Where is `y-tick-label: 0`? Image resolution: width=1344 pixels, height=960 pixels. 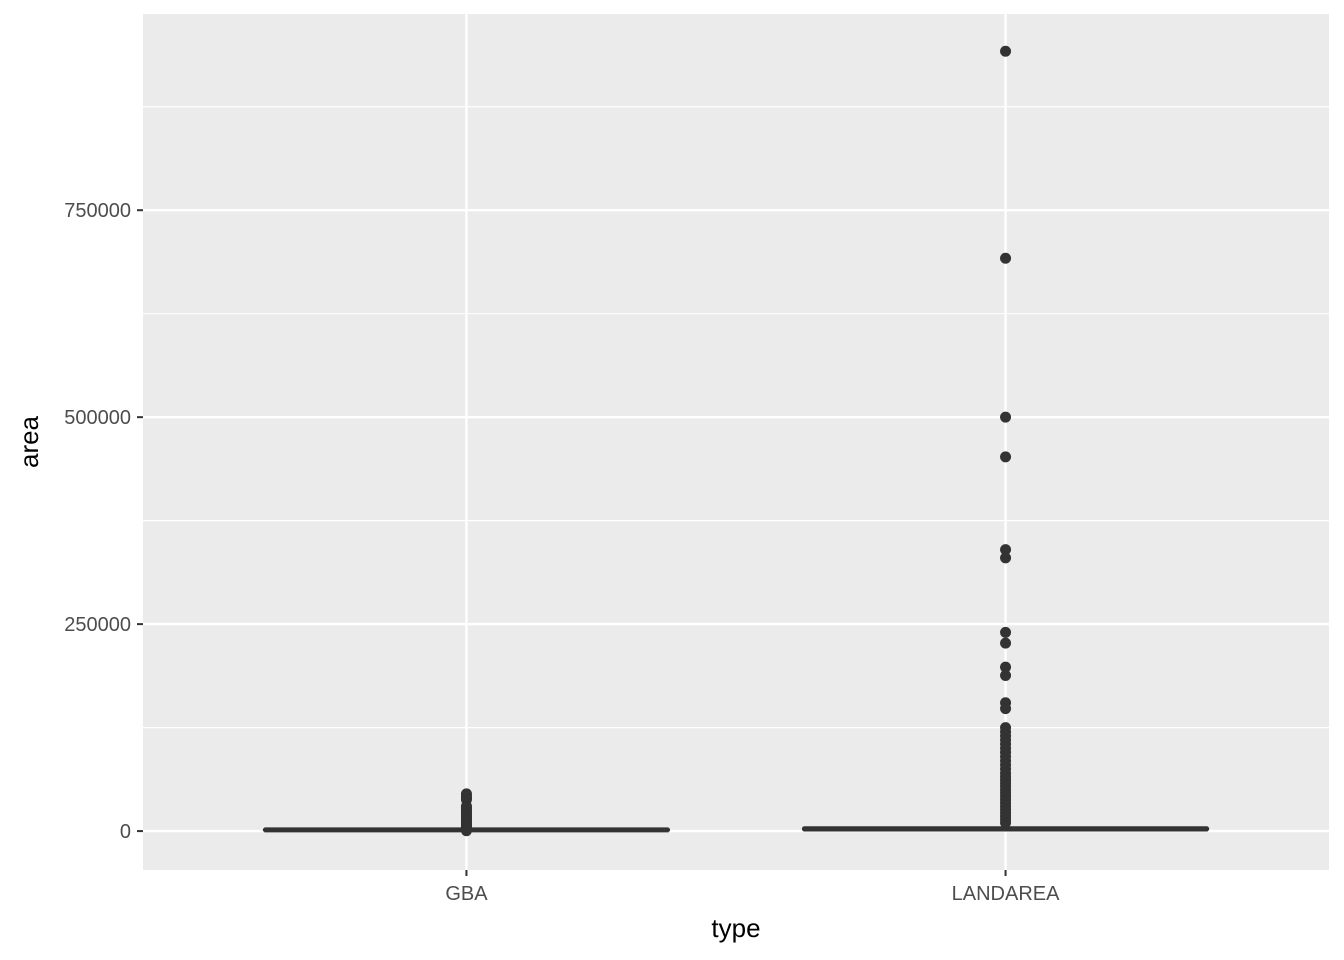
y-tick-label: 0 is located at coordinates (125, 832).